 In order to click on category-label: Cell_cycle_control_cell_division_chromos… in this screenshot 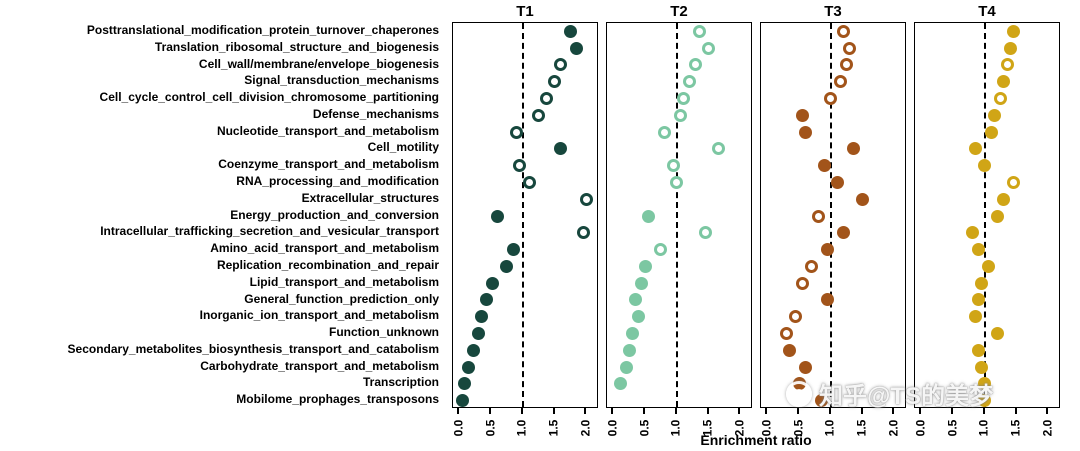, I will do `click(269, 97)`.